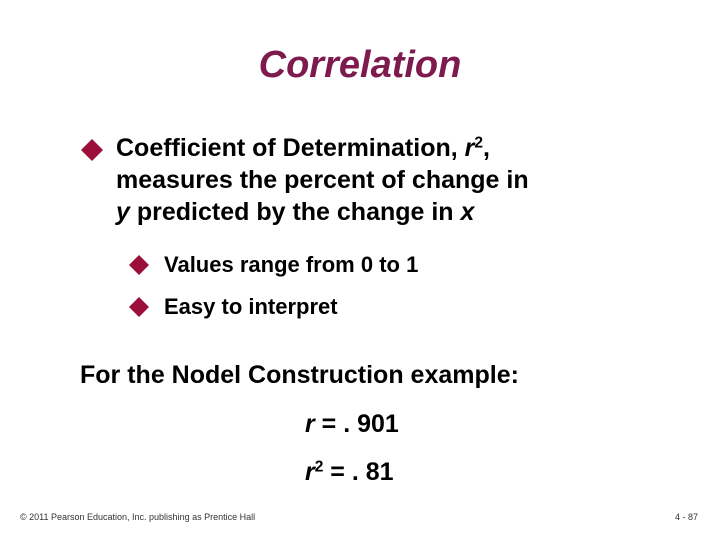 This screenshot has width=720, height=540. I want to click on equation: r = . 901, so click(352, 424).